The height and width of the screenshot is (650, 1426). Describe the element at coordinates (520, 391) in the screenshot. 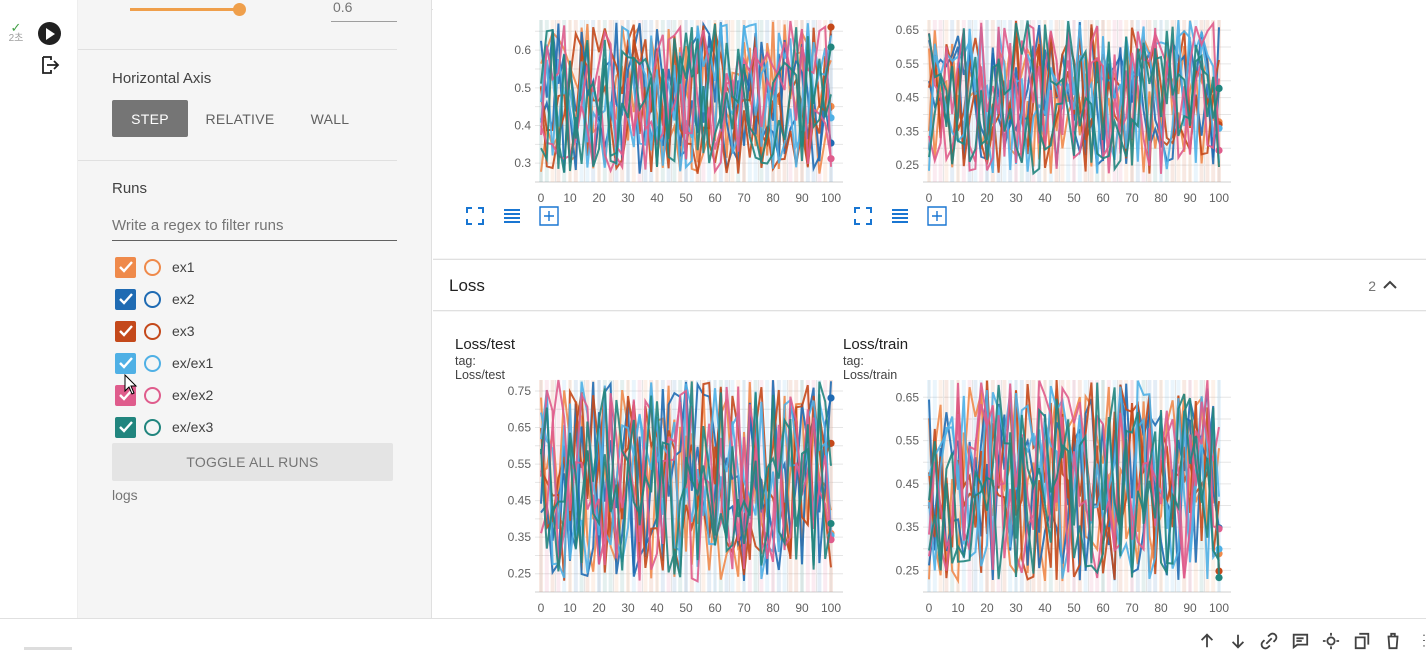

I see `y-tick-label: 0.75` at that location.